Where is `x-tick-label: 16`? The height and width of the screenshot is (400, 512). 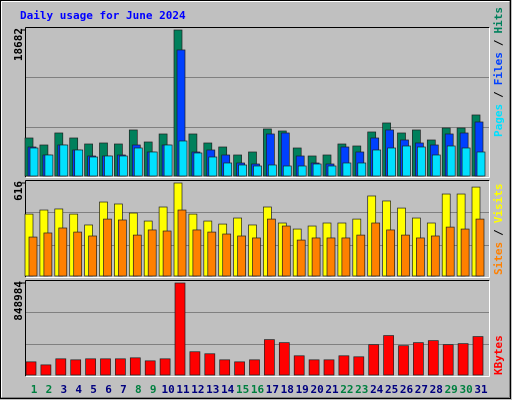
x-tick-label: 16 is located at coordinates (258, 389).